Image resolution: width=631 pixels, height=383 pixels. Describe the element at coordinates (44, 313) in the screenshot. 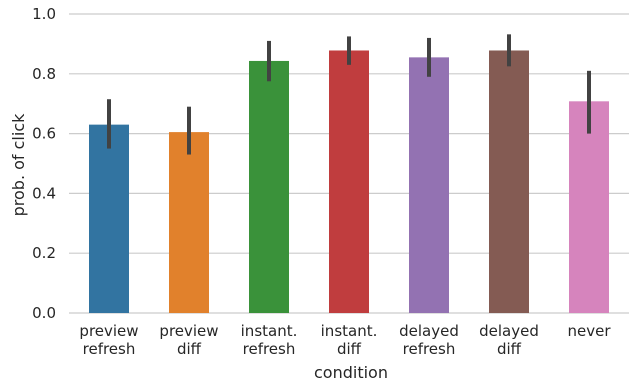

I see `y-tick-label: 0.0` at that location.